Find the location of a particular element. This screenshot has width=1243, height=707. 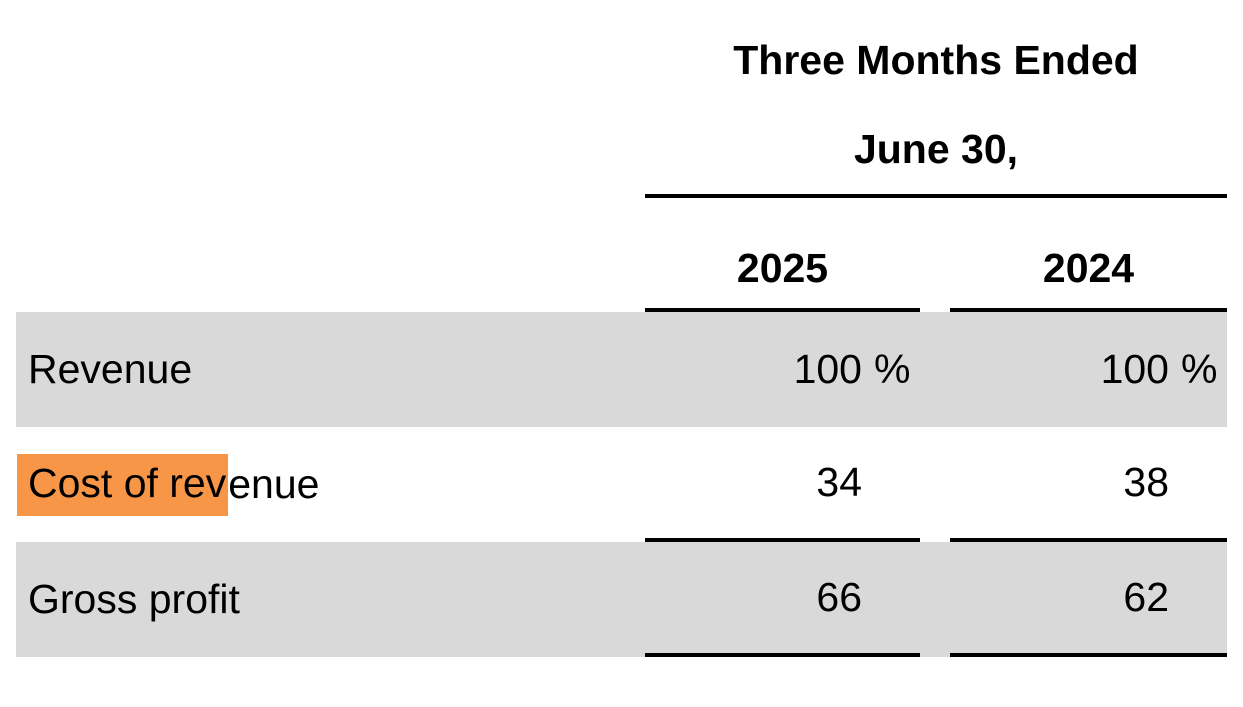

cell-value: 62 is located at coordinates (1146, 597).